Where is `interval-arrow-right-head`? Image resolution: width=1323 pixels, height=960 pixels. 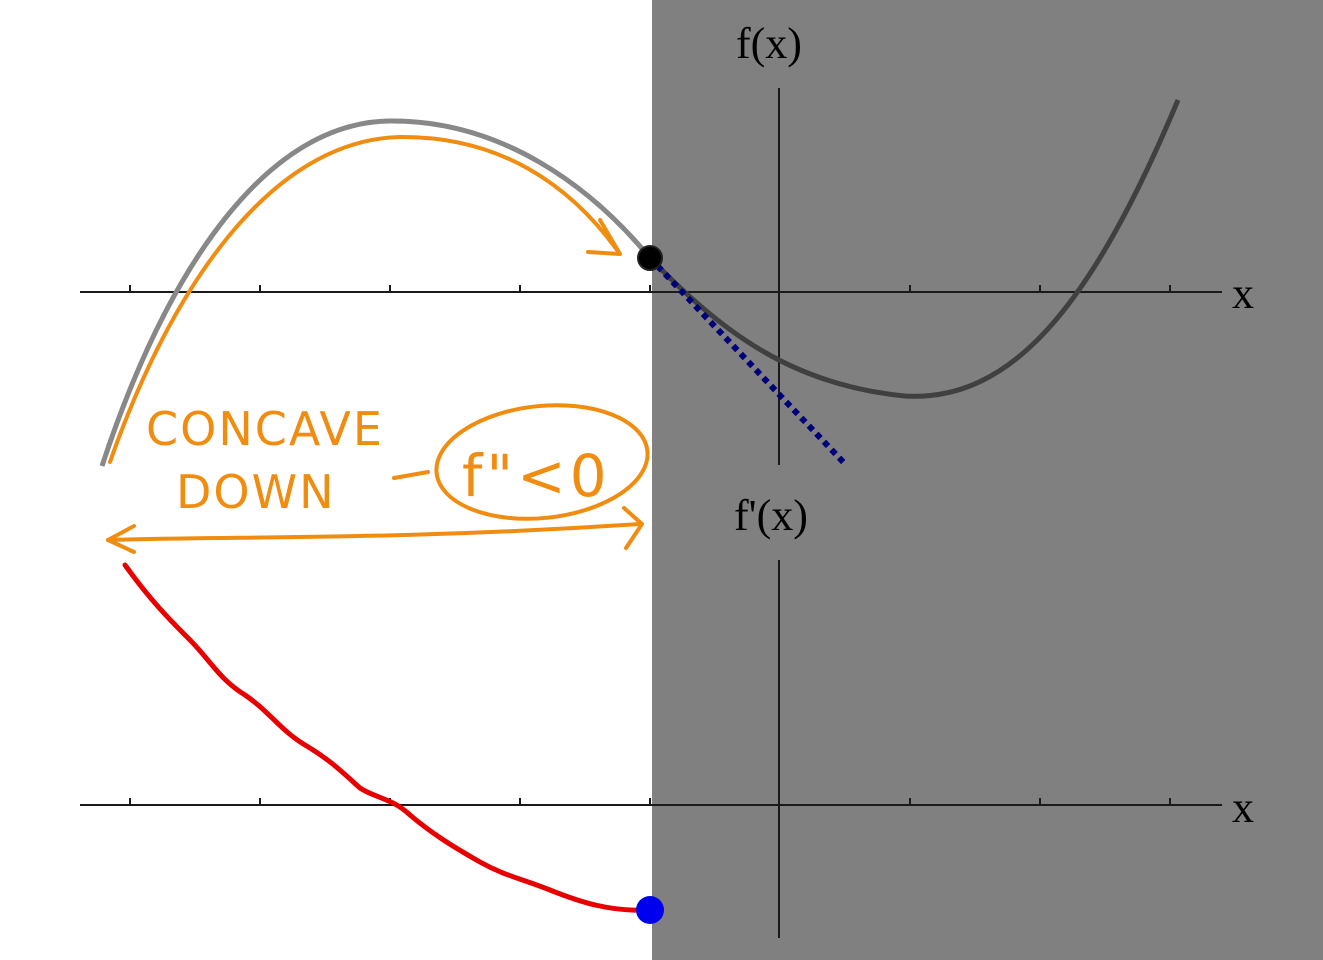 interval-arrow-right-head is located at coordinates (633, 528).